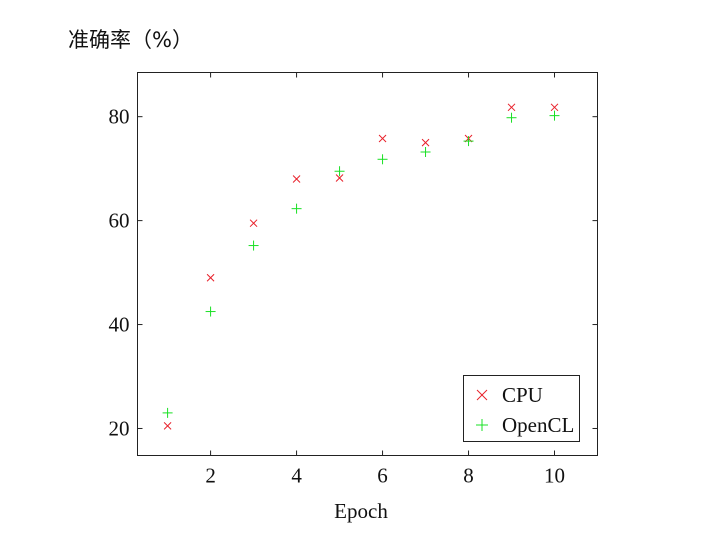 The width and height of the screenshot is (705, 543). Describe the element at coordinates (296, 476) in the screenshot. I see `x-tick-label: 4` at that location.